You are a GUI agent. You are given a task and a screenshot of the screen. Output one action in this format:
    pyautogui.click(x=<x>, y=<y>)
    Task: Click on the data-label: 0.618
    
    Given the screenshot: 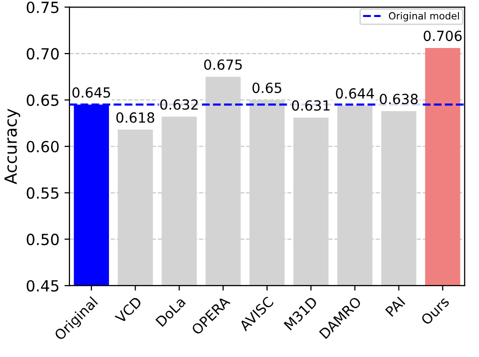 What is the action you would take?
    pyautogui.click(x=135, y=117)
    